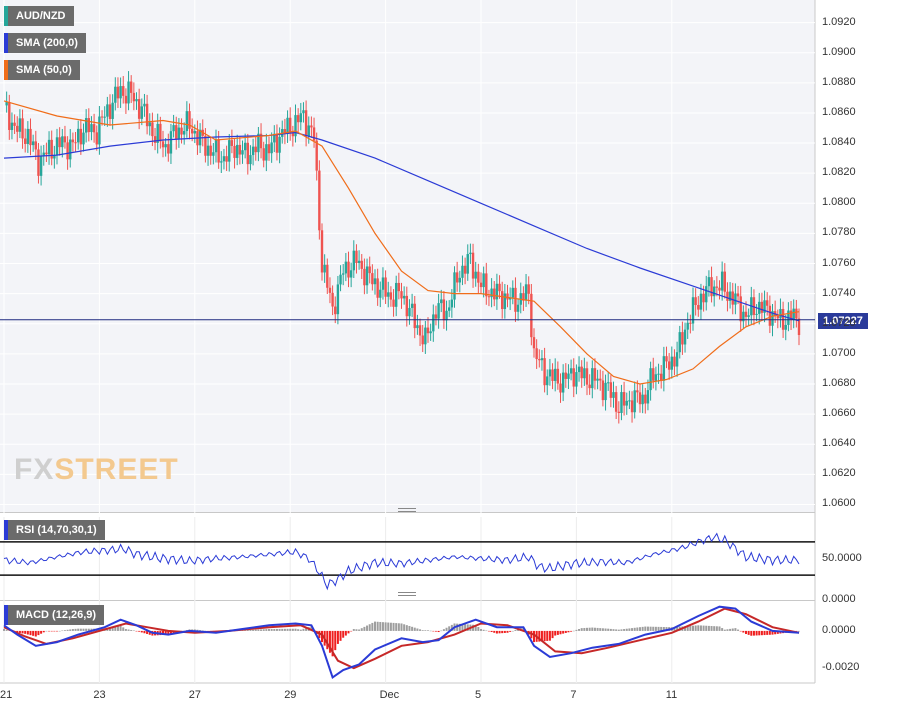 This screenshot has width=898, height=709. What do you see at coordinates (54, 615) in the screenshot?
I see `macd-legend: MACD (12,26,9)` at bounding box center [54, 615].